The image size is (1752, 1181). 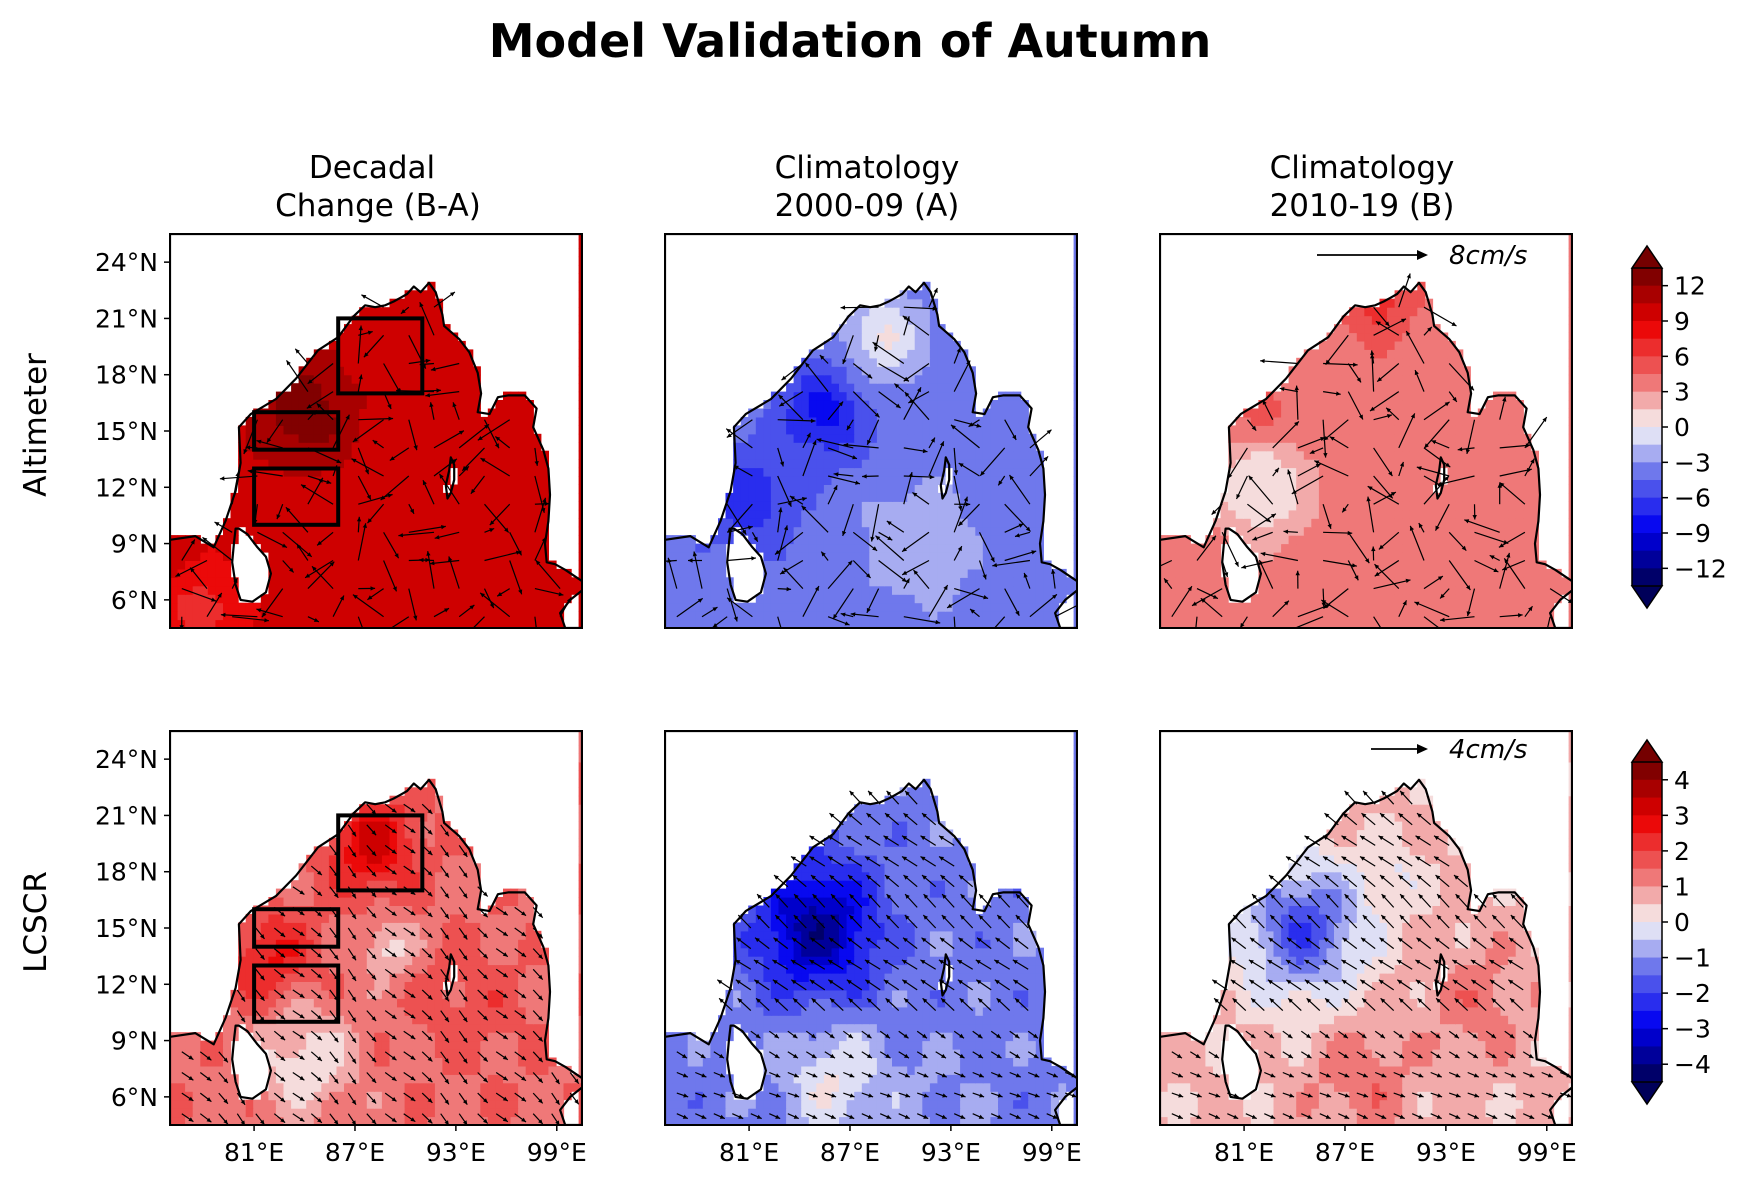 What do you see at coordinates (850, 41) in the screenshot?
I see `figure-title: Model Validation of Autumn` at bounding box center [850, 41].